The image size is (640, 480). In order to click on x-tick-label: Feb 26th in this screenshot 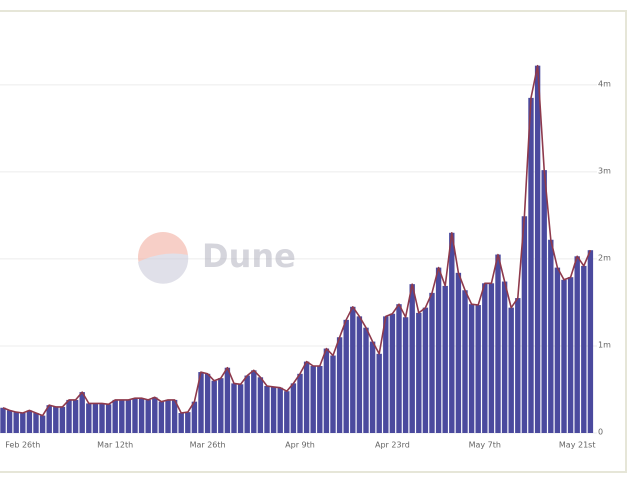, I will do `click(22, 445)`.